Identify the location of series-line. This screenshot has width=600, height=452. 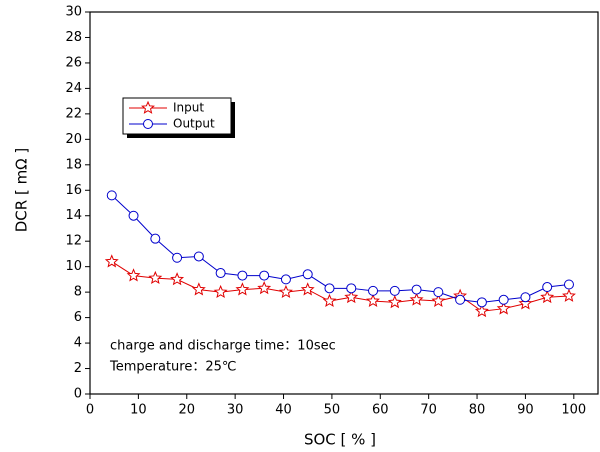
(340, 286).